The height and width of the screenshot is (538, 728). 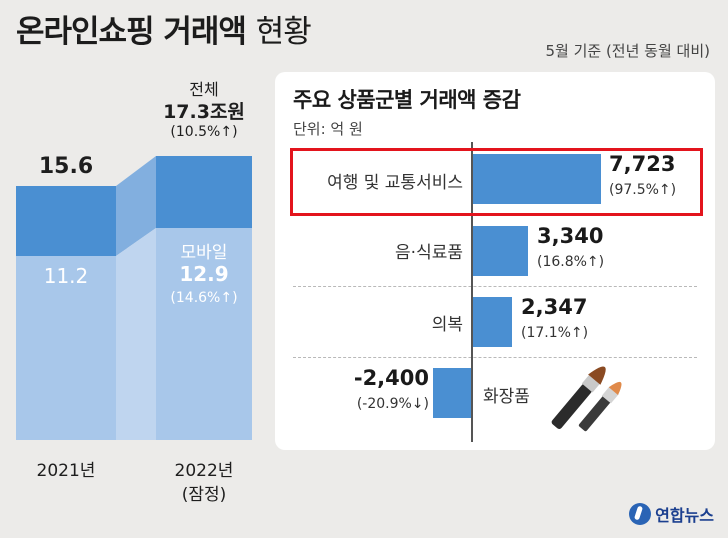 I want to click on category-label-food: 음·식료품, so click(x=429, y=253).